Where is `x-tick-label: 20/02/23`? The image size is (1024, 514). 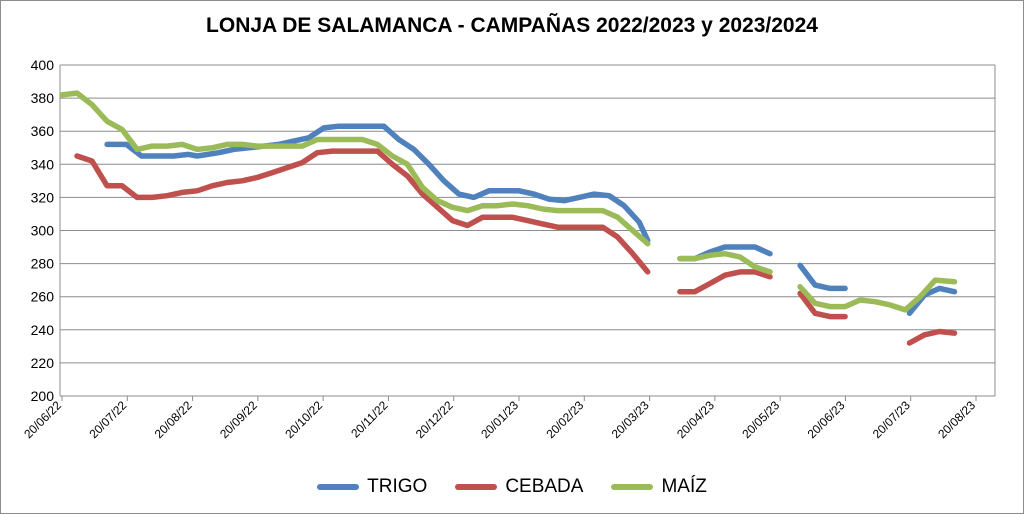
x-tick-label: 20/02/23 is located at coordinates (564, 419).